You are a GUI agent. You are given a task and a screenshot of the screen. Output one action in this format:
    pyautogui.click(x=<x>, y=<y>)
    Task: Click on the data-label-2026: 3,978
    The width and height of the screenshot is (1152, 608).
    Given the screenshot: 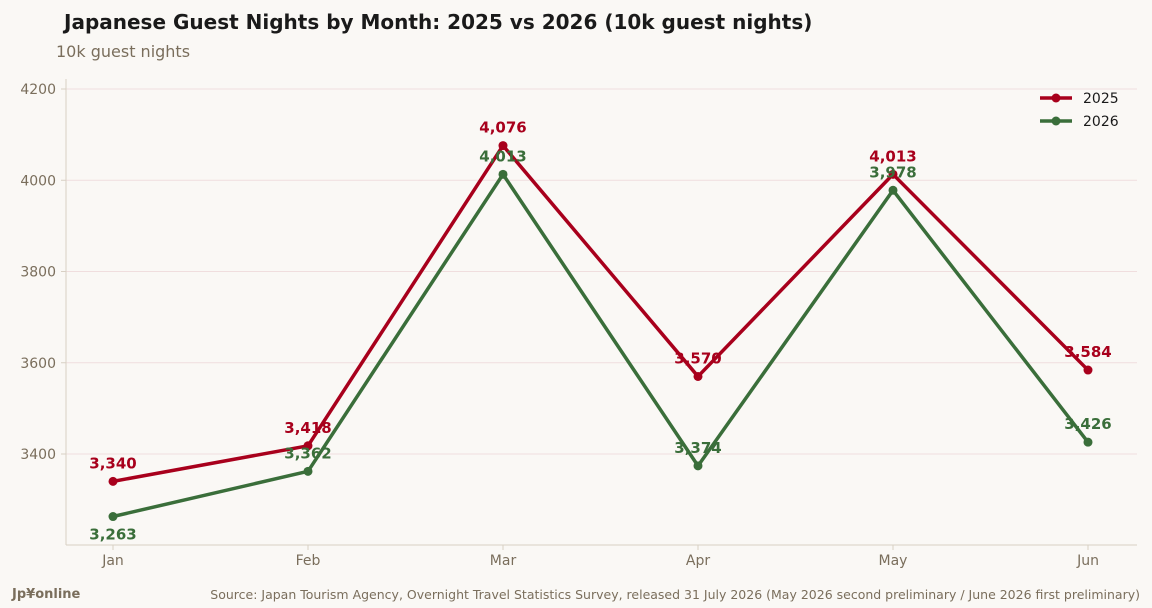 What is the action you would take?
    pyautogui.click(x=892, y=172)
    